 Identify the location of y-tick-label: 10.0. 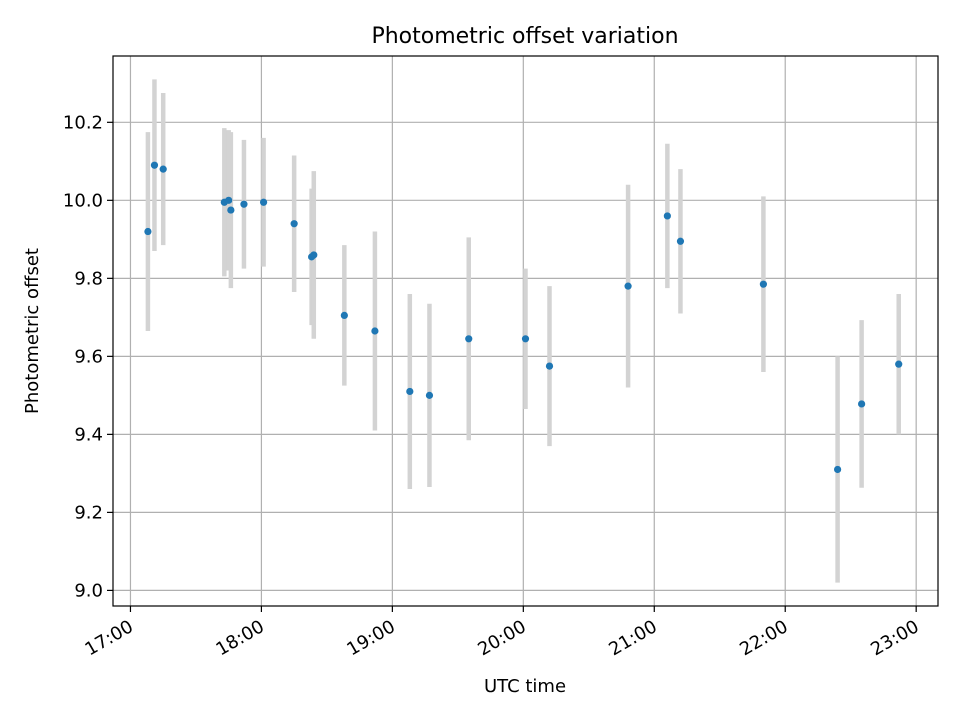
(83, 200).